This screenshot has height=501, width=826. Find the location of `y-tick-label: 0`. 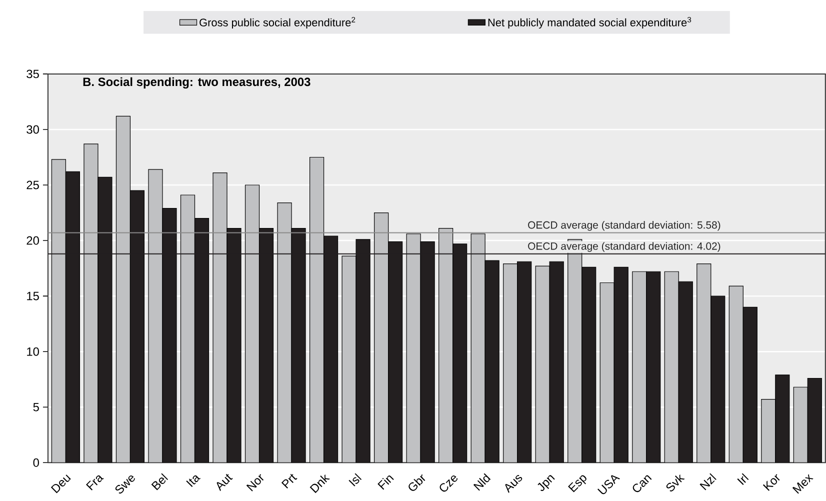

y-tick-label: 0 is located at coordinates (36, 463).